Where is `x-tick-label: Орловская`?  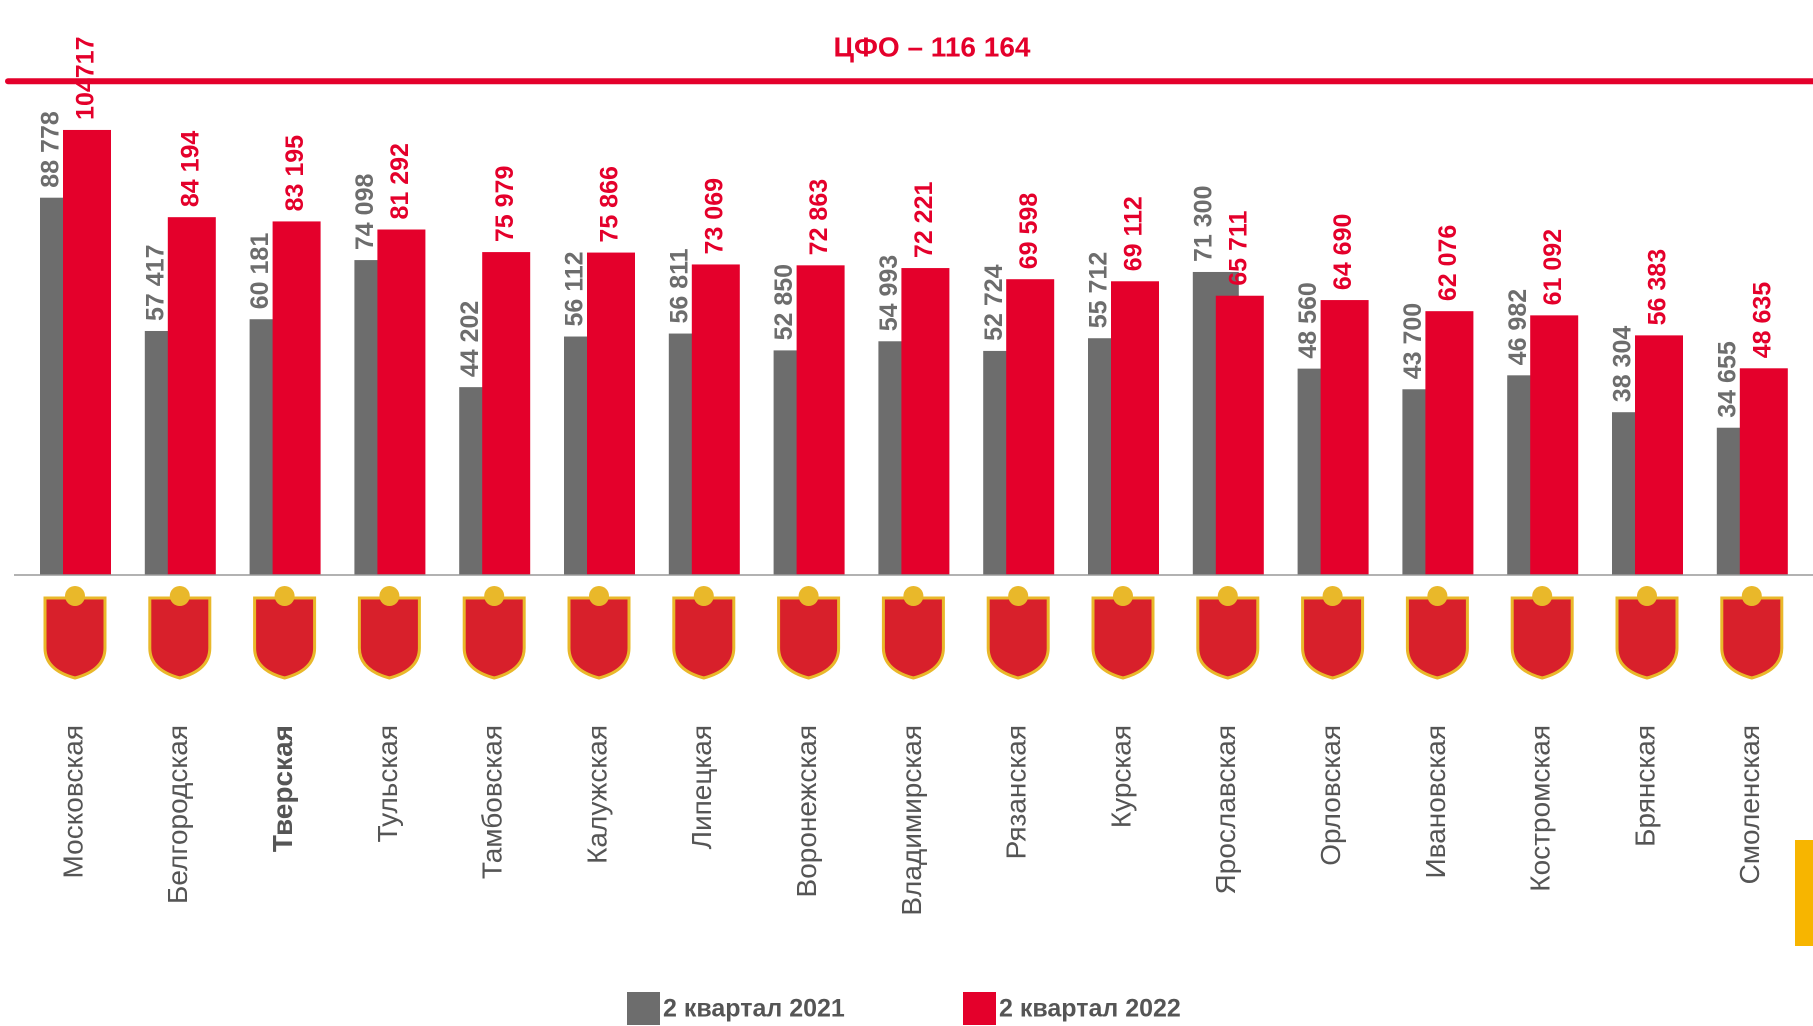
x-tick-label: Орловская is located at coordinates (1330, 795).